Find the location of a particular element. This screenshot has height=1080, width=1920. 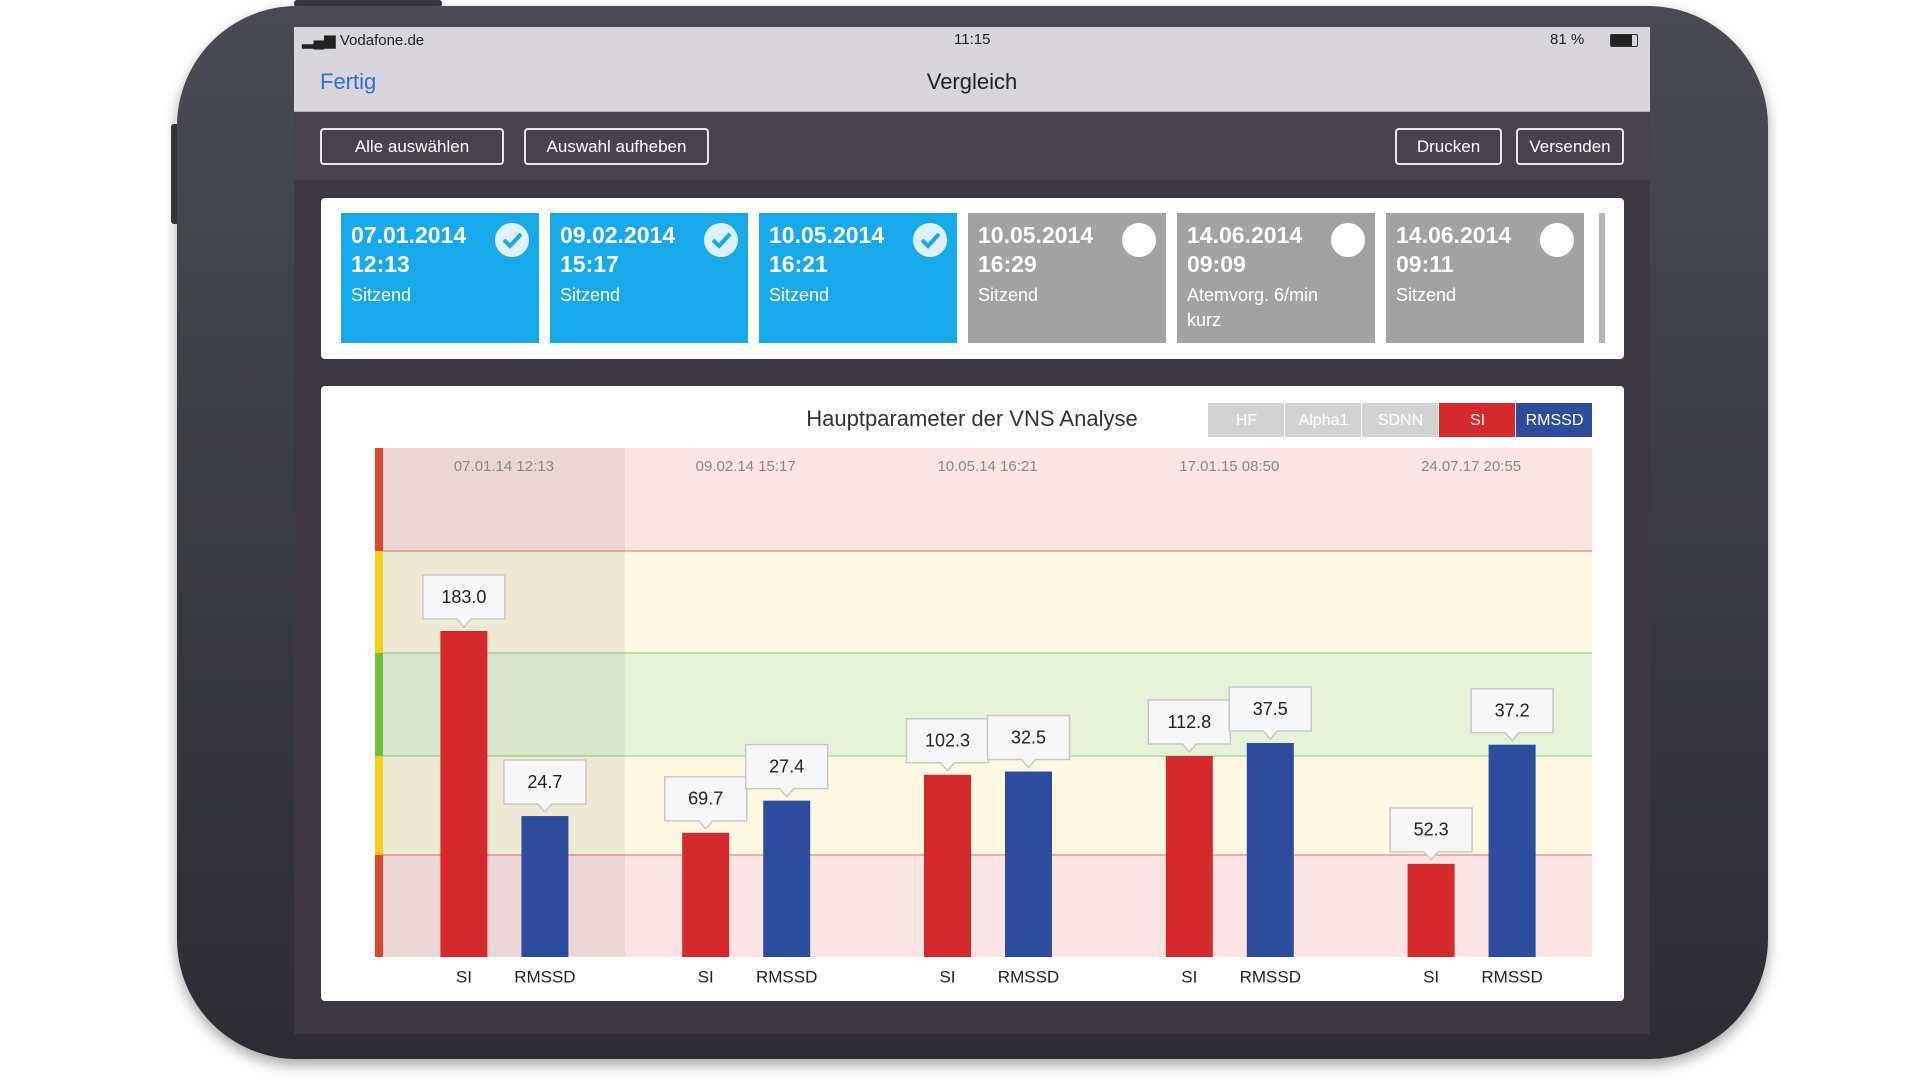

value-label: 52.3 is located at coordinates (1431, 830).